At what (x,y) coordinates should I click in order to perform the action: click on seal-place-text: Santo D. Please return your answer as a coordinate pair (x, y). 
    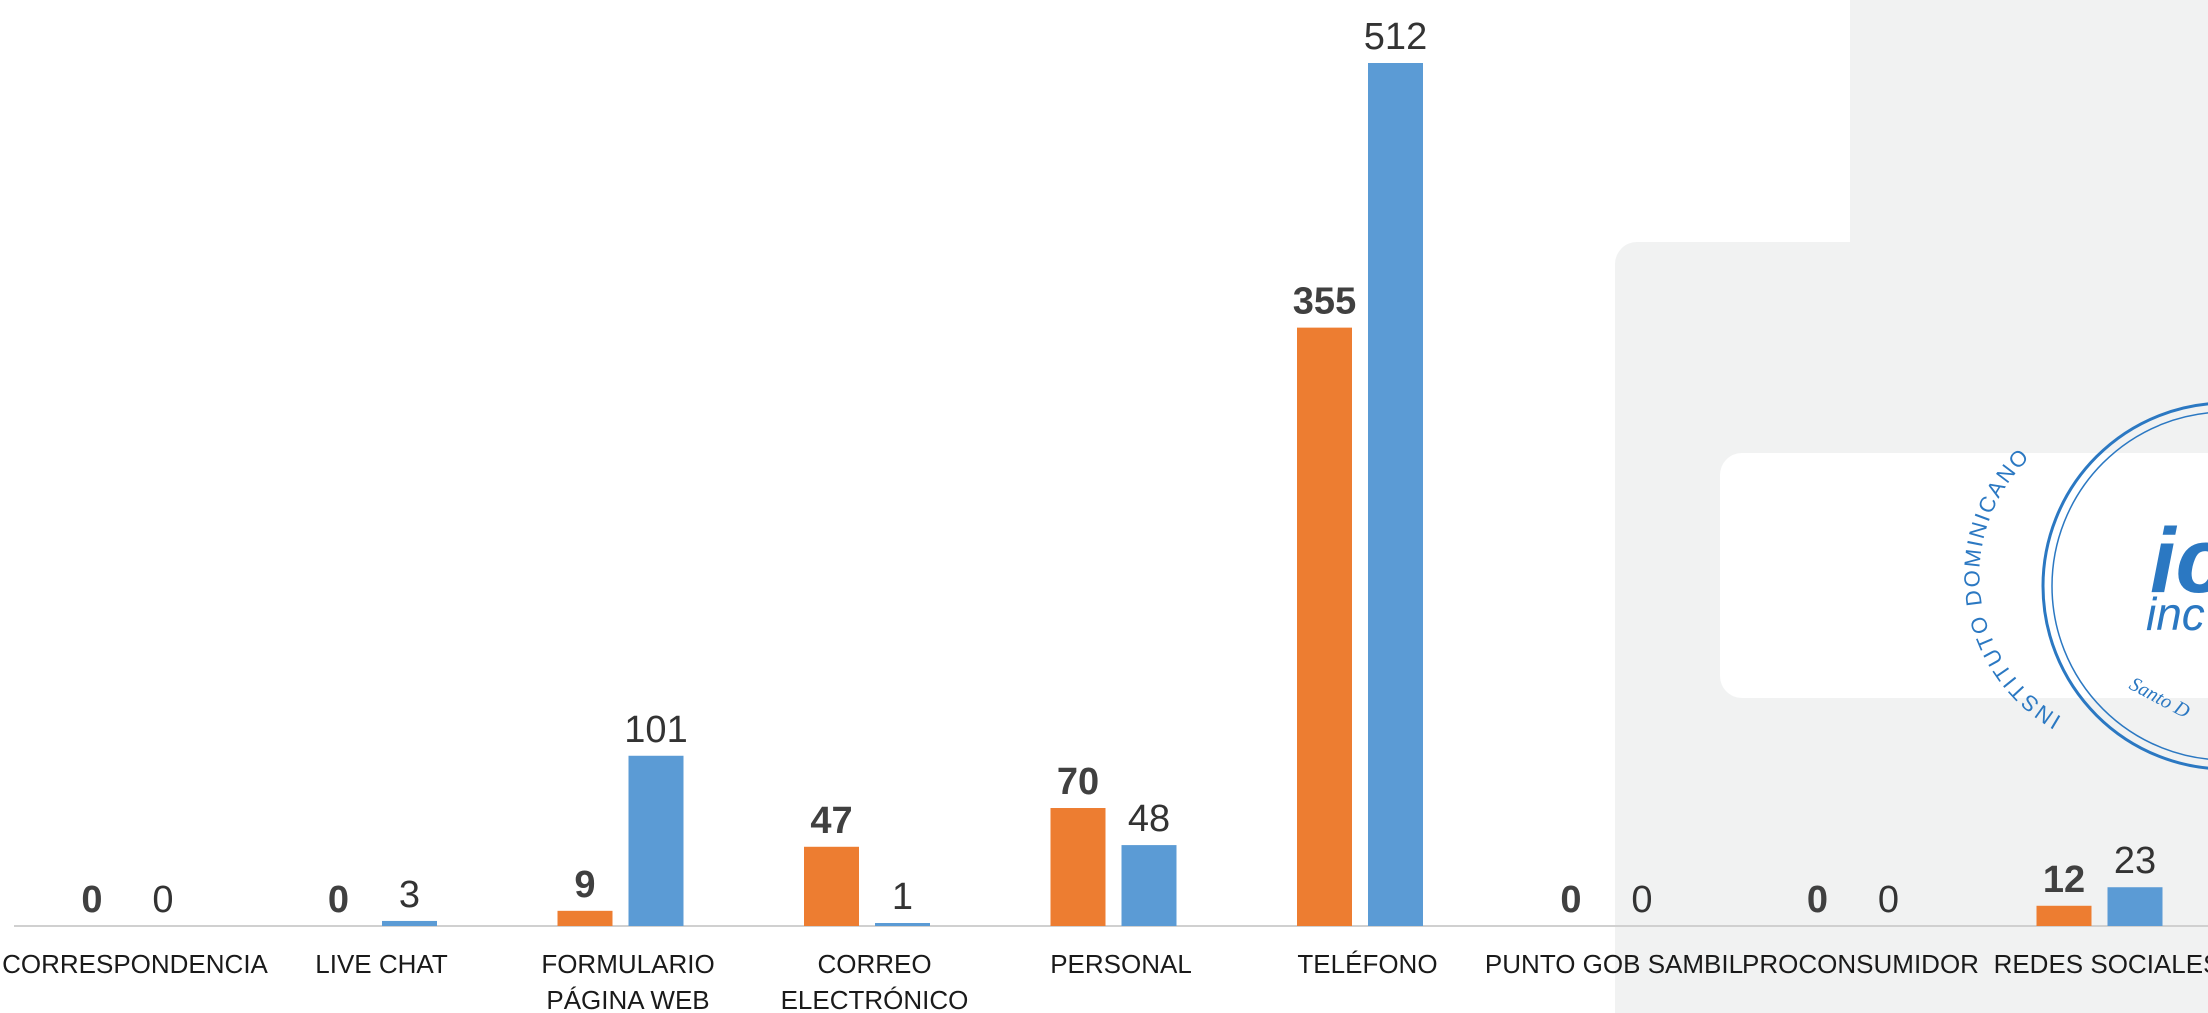
    Looking at the image, I should click on (2160, 698).